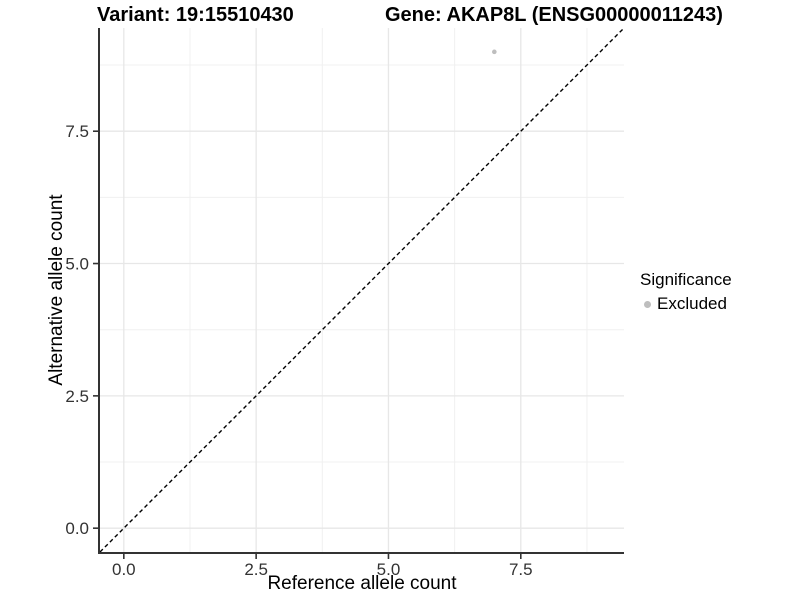  I want to click on y-tick-label: 5.0, so click(77, 264).